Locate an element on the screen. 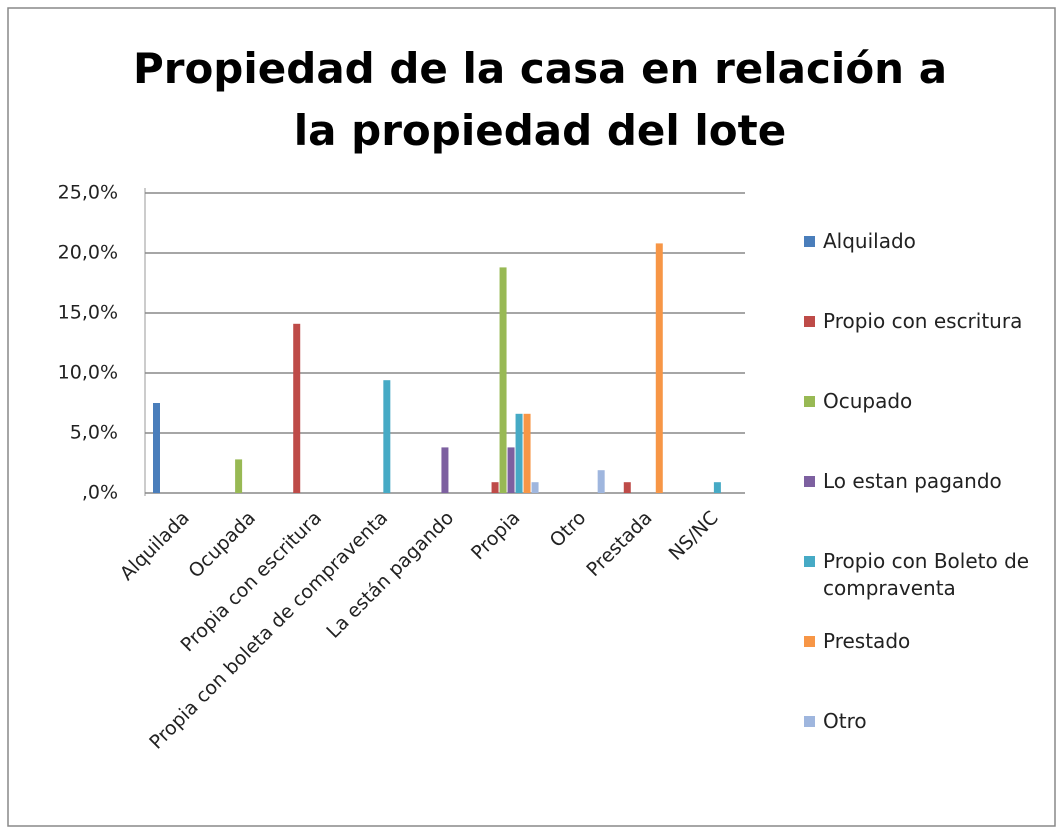 The width and height of the screenshot is (1064, 835). x-tick-label: Prestada is located at coordinates (619, 544).